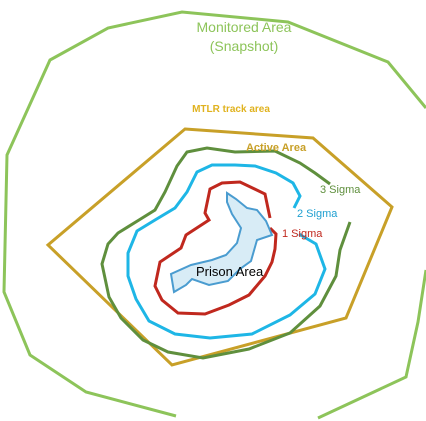  I want to click on sigma1-contour, so click(215, 248).